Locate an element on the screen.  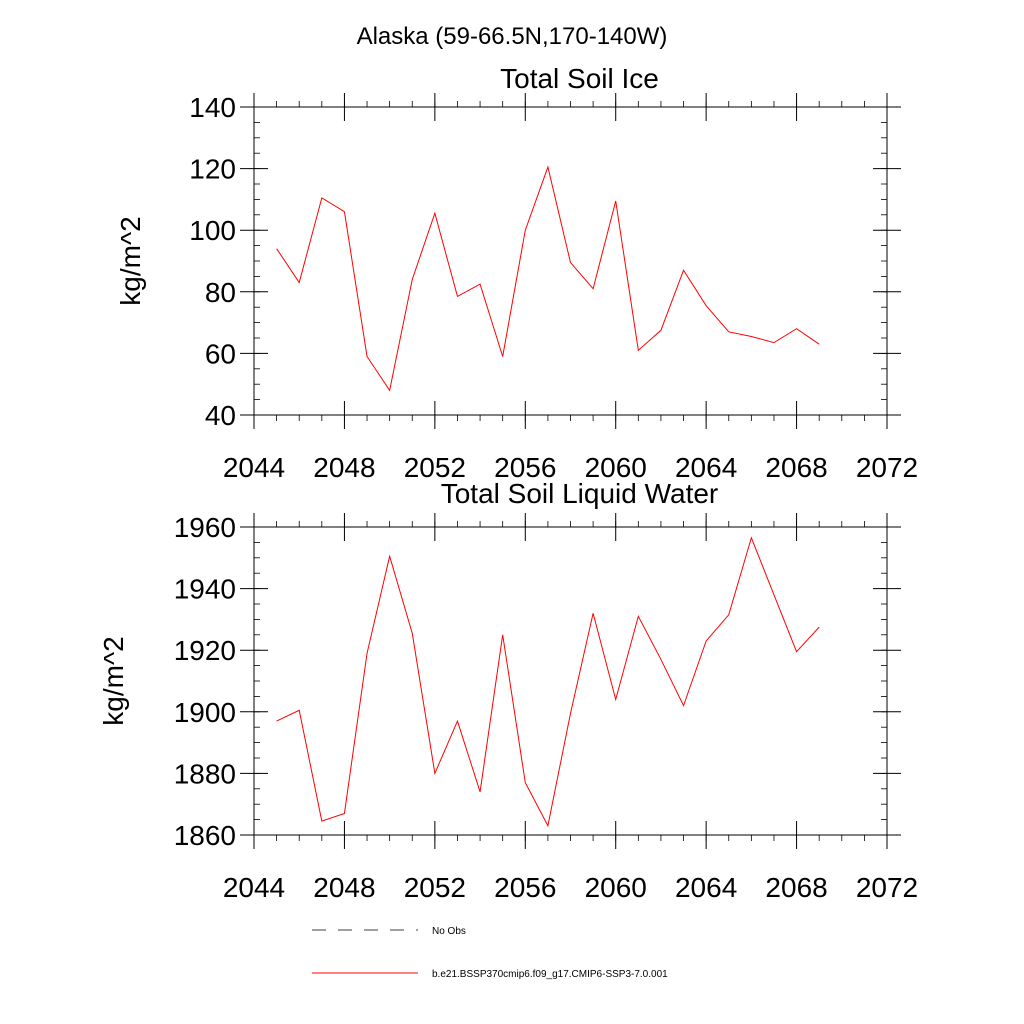
panel-title: Total Soil Ice is located at coordinates (579, 78).